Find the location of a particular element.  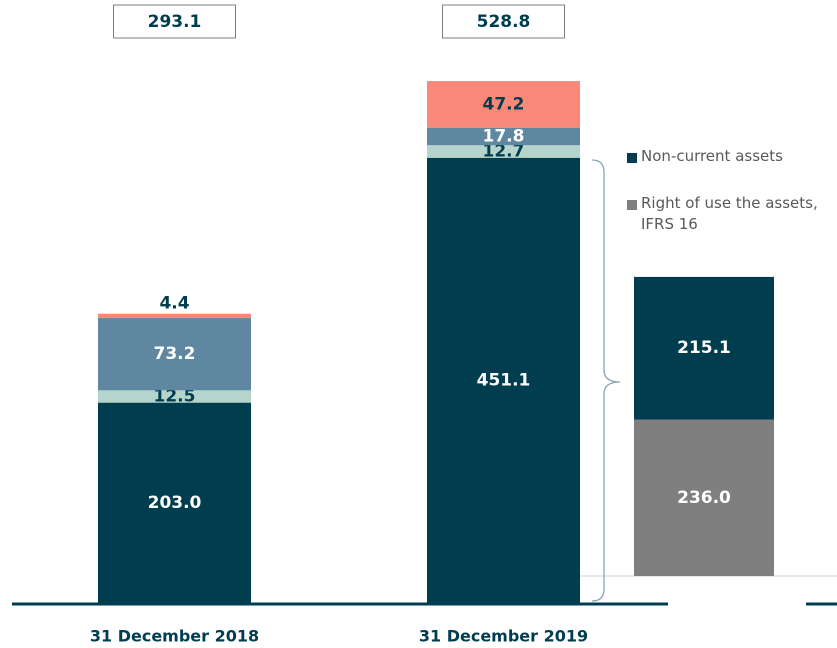

value-label: 17.8 is located at coordinates (504, 136).